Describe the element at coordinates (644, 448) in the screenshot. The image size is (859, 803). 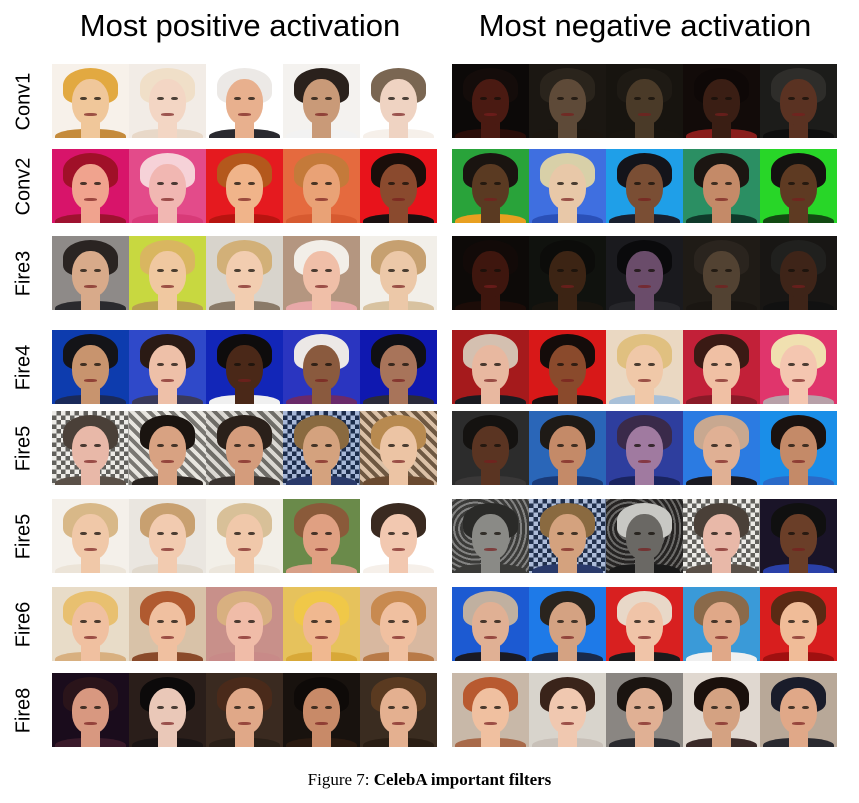
I see `negative-activation-strip` at that location.